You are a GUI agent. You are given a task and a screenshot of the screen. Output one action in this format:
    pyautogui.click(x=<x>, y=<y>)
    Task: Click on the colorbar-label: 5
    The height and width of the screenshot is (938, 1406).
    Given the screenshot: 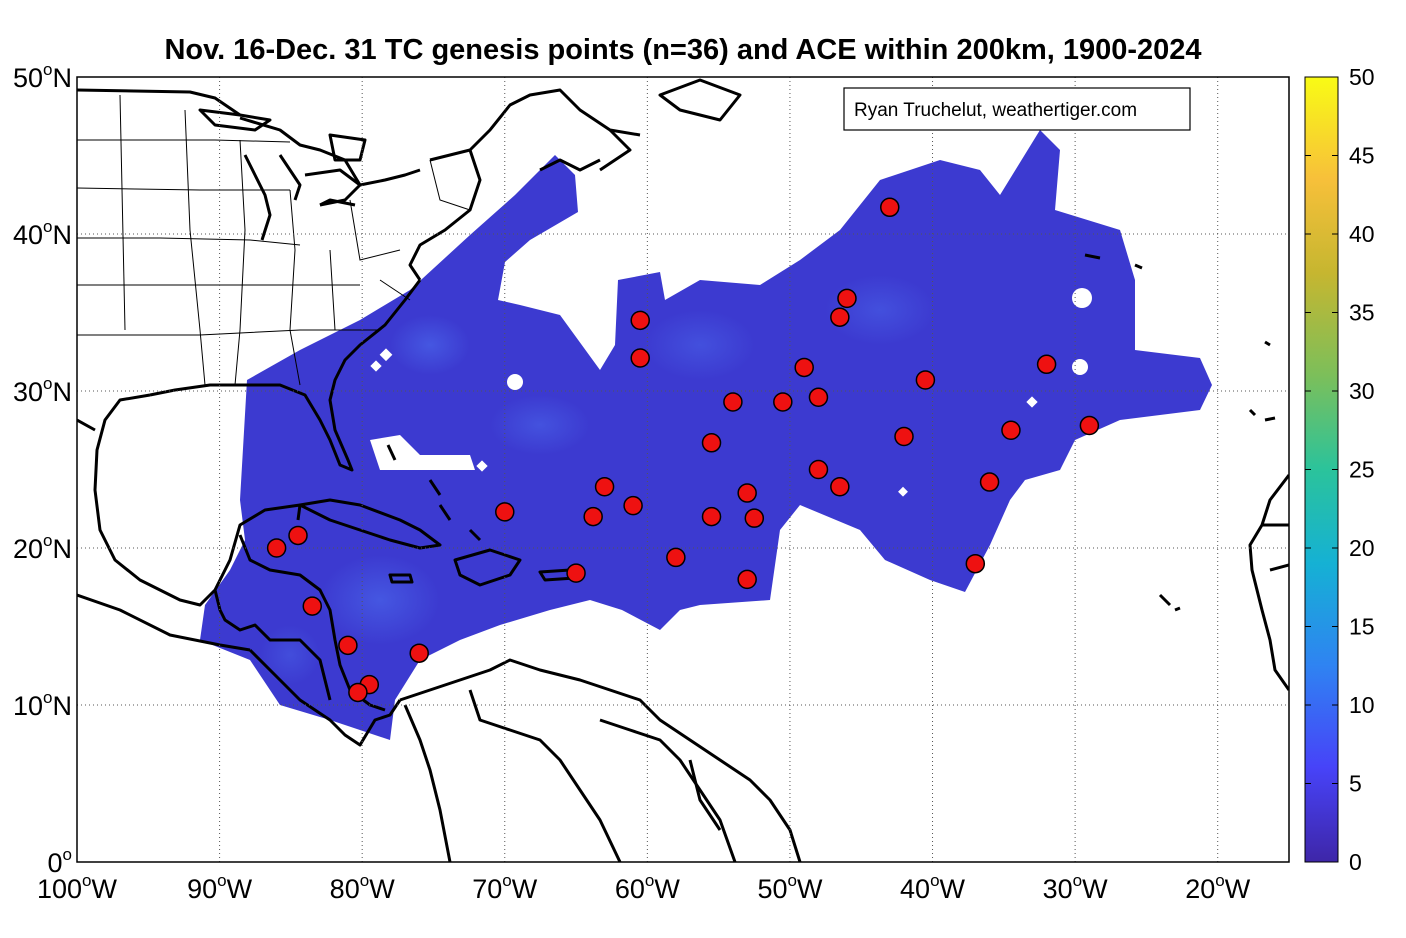 What is the action you would take?
    pyautogui.click(x=1355, y=784)
    